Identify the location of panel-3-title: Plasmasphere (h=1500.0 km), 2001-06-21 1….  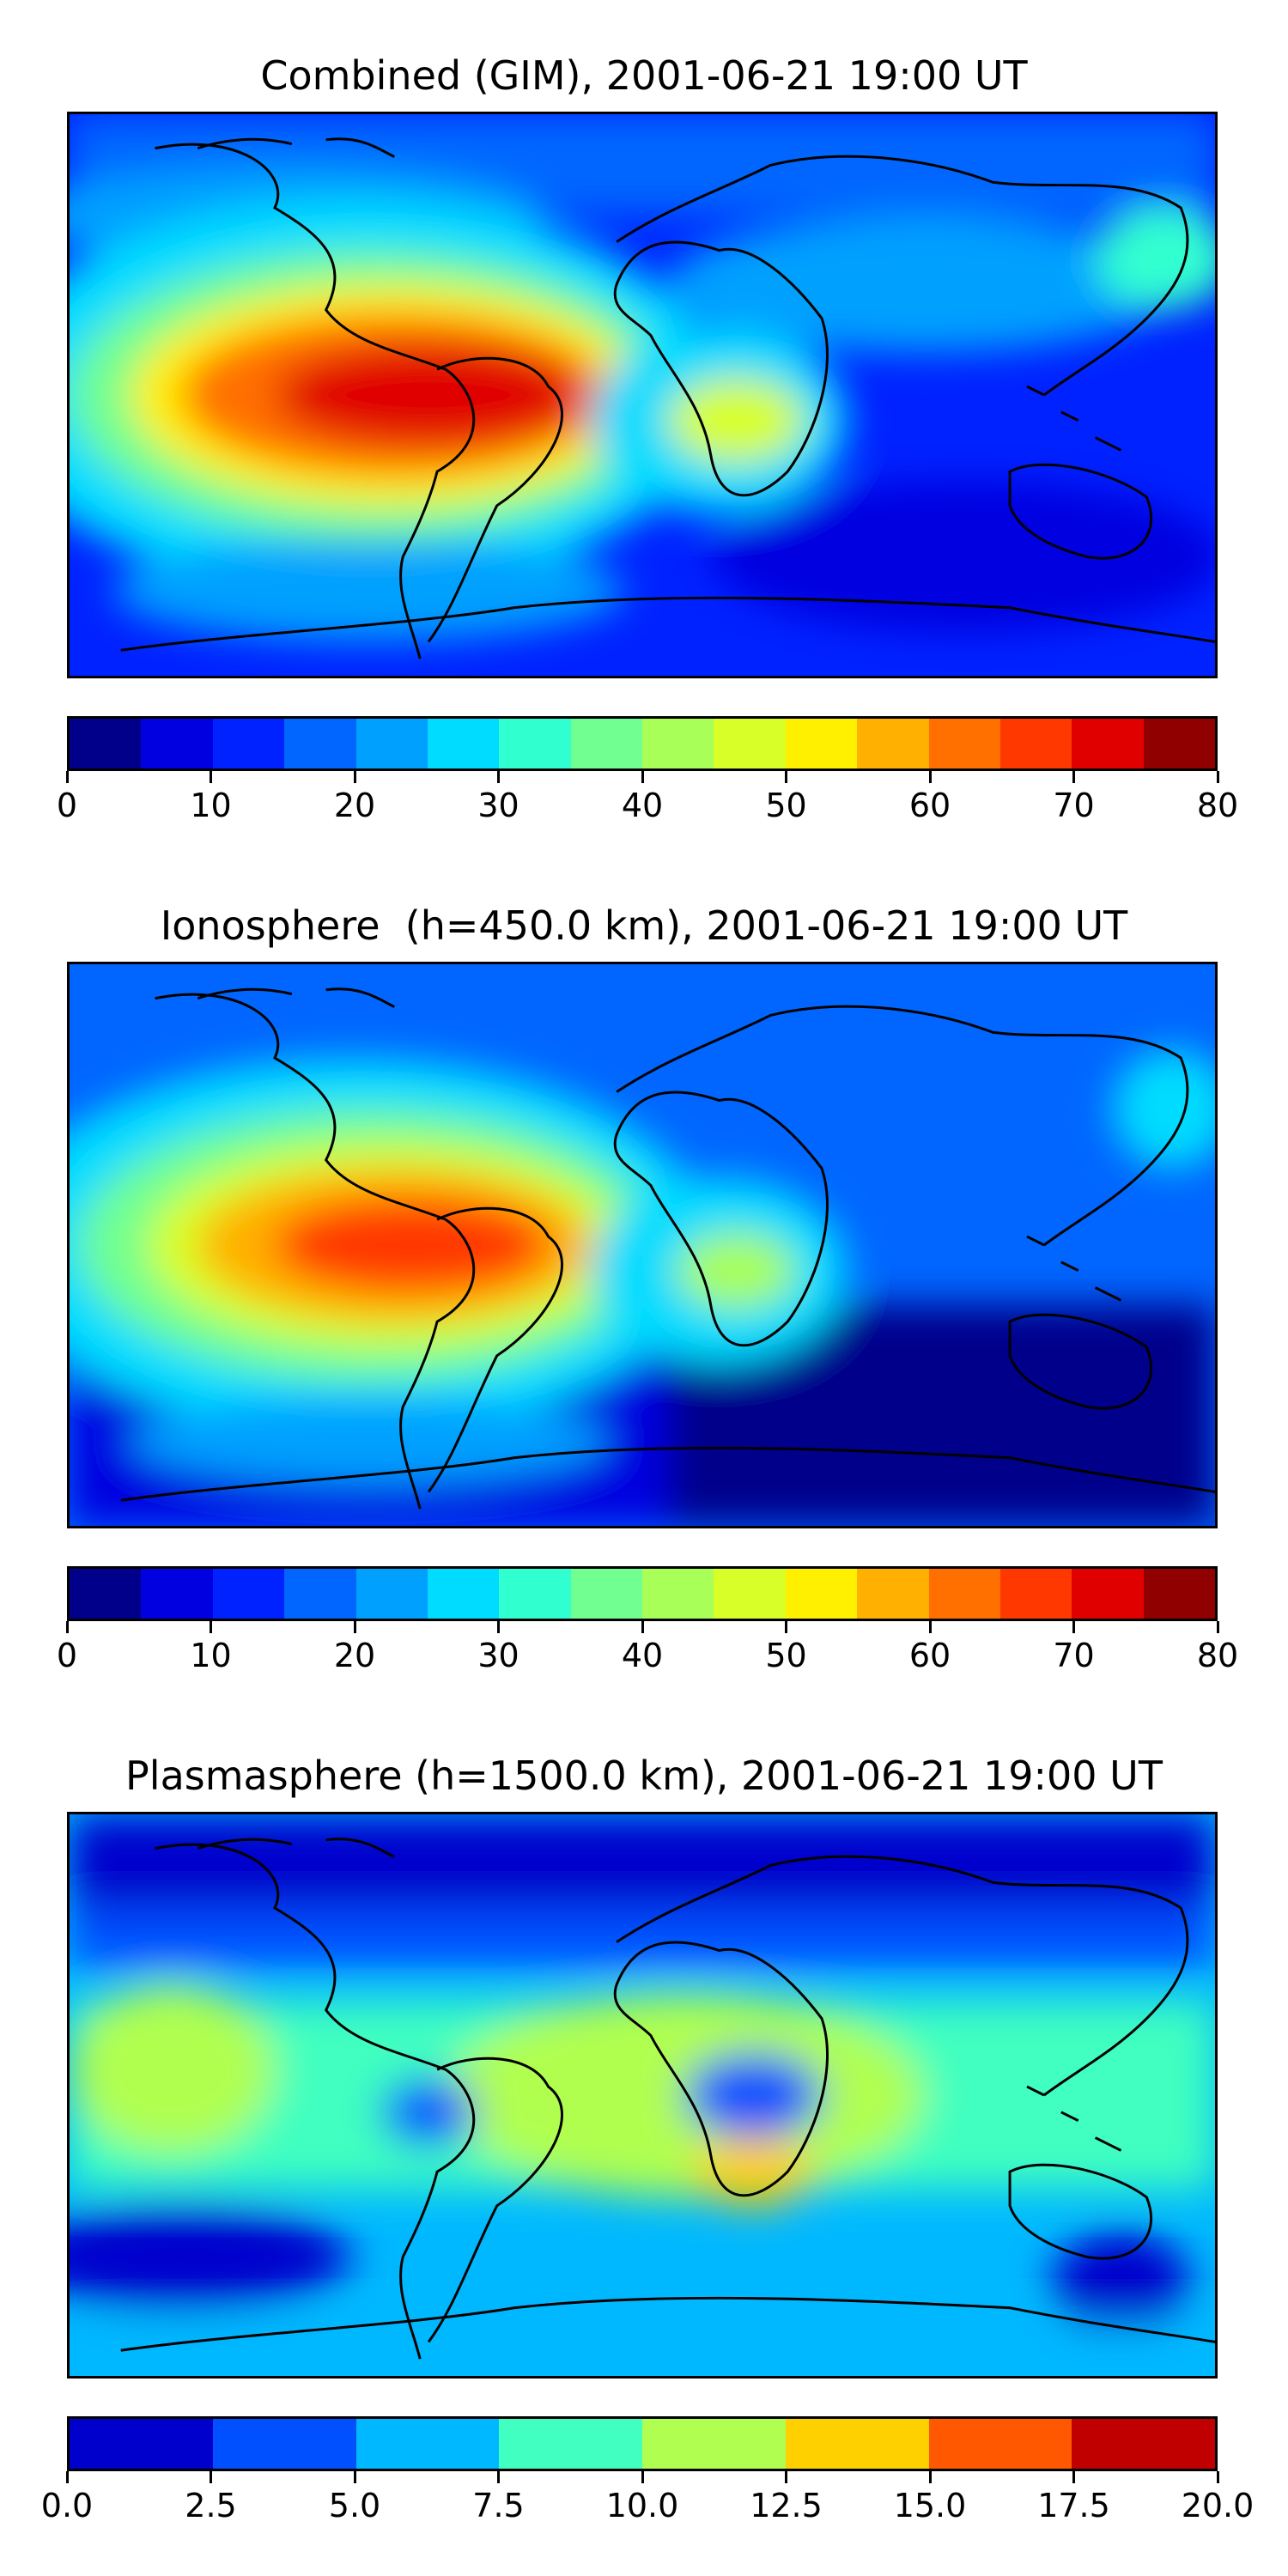
(644, 1776).